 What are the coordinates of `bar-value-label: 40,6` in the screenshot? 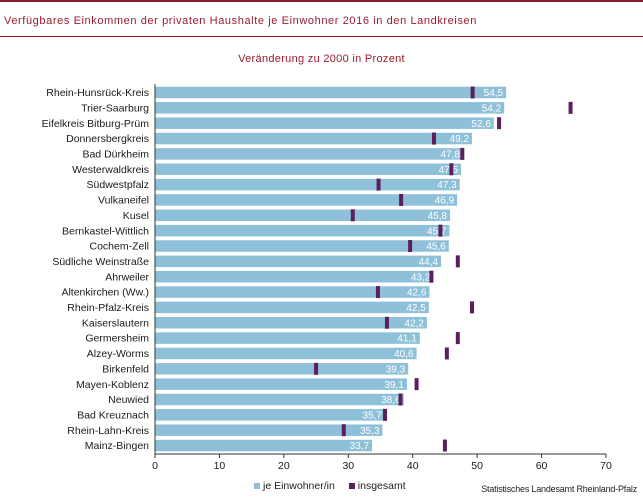 It's located at (404, 354).